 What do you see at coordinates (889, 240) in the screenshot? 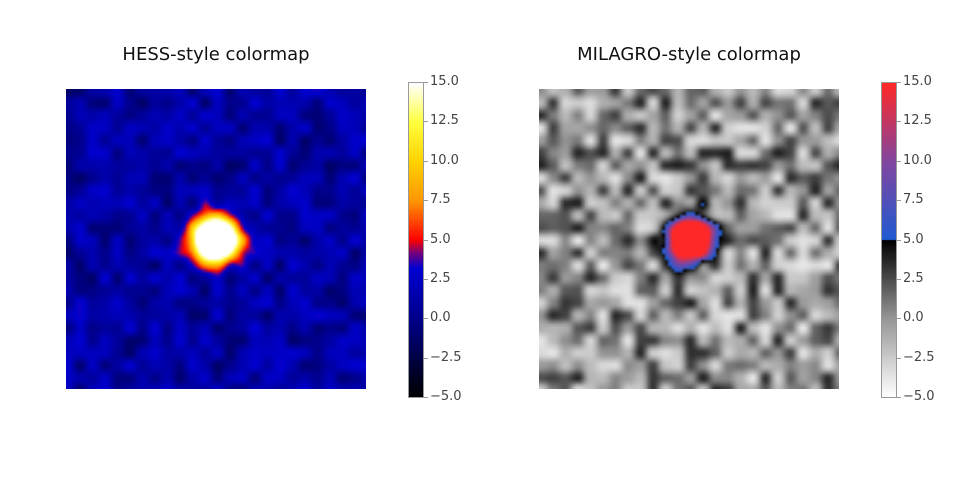
I see `milagro-colorbar` at bounding box center [889, 240].